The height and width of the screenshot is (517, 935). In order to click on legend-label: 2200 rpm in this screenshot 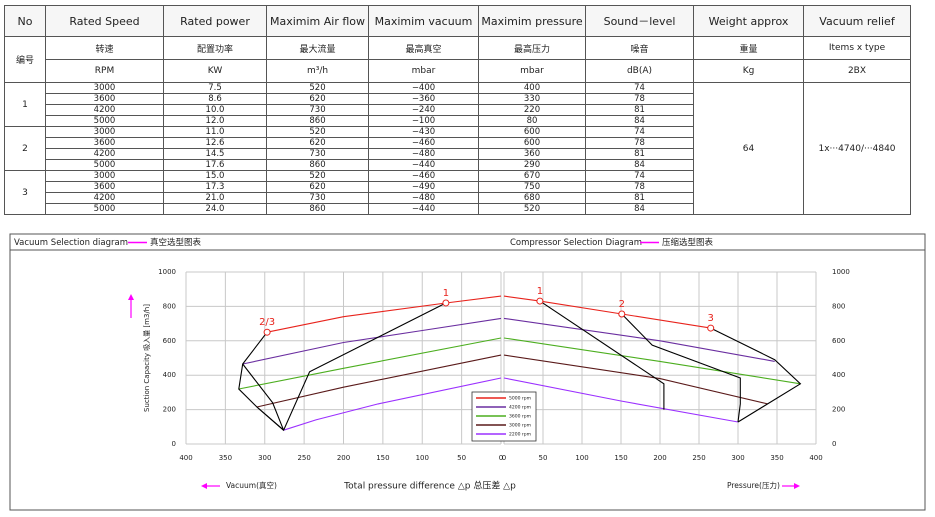, I will do `click(520, 435)`.